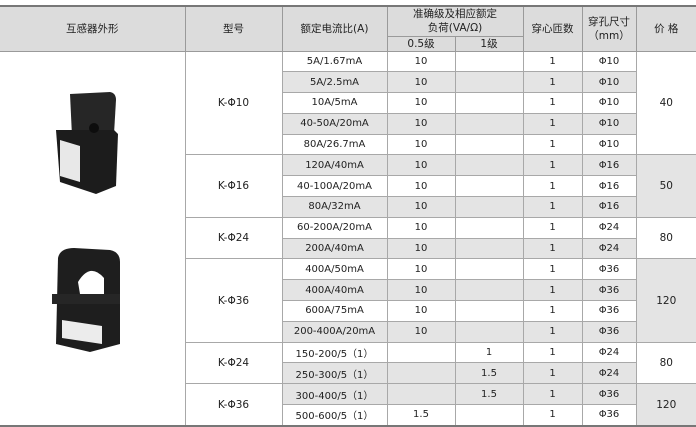 Image resolution: width=696 pixels, height=427 pixels. What do you see at coordinates (233, 29) in the screenshot?
I see `header-model: 型号` at bounding box center [233, 29].